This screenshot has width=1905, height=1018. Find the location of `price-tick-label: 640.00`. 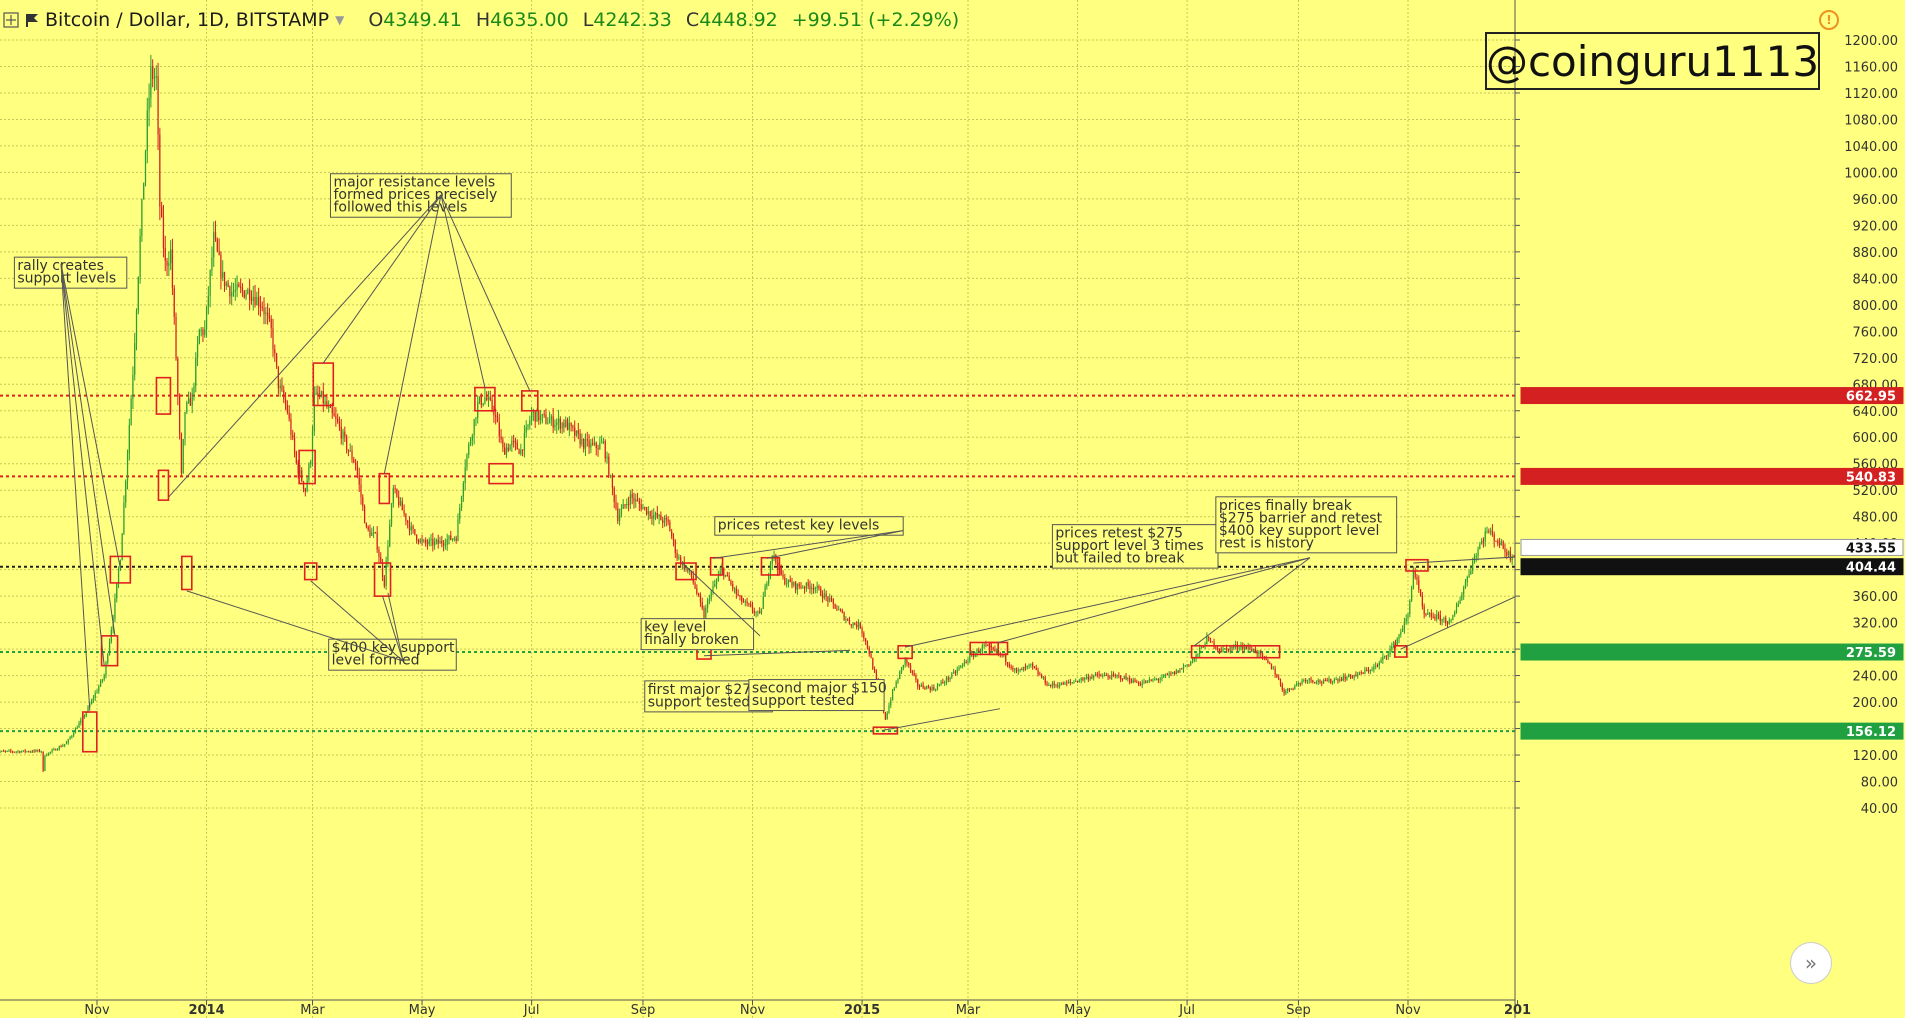

price-tick-label: 640.00 is located at coordinates (1876, 412).